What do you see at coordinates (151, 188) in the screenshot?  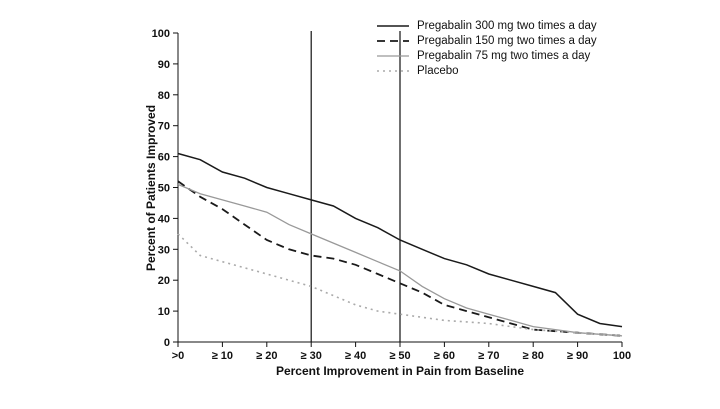 I see `y-axis-title: Percent of Patients Improved` at bounding box center [151, 188].